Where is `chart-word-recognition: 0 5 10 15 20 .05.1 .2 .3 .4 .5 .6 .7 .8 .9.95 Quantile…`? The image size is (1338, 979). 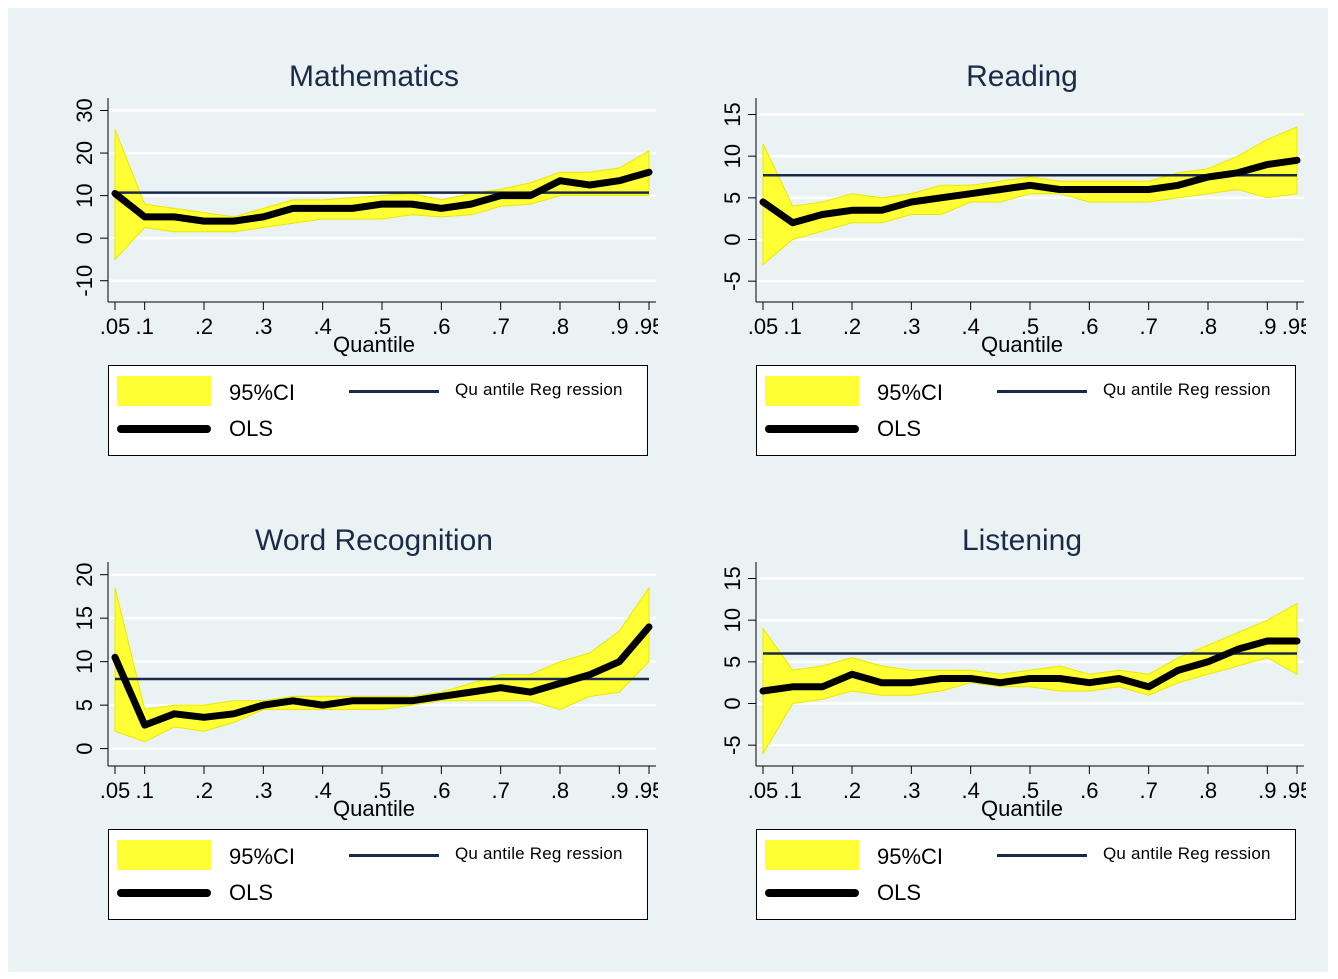 chart-word-recognition: 0 5 10 15 20 .05.1 .2 .3 .4 .5 .6 .7 .8 .9.95 Quantile… is located at coordinates (365, 672).